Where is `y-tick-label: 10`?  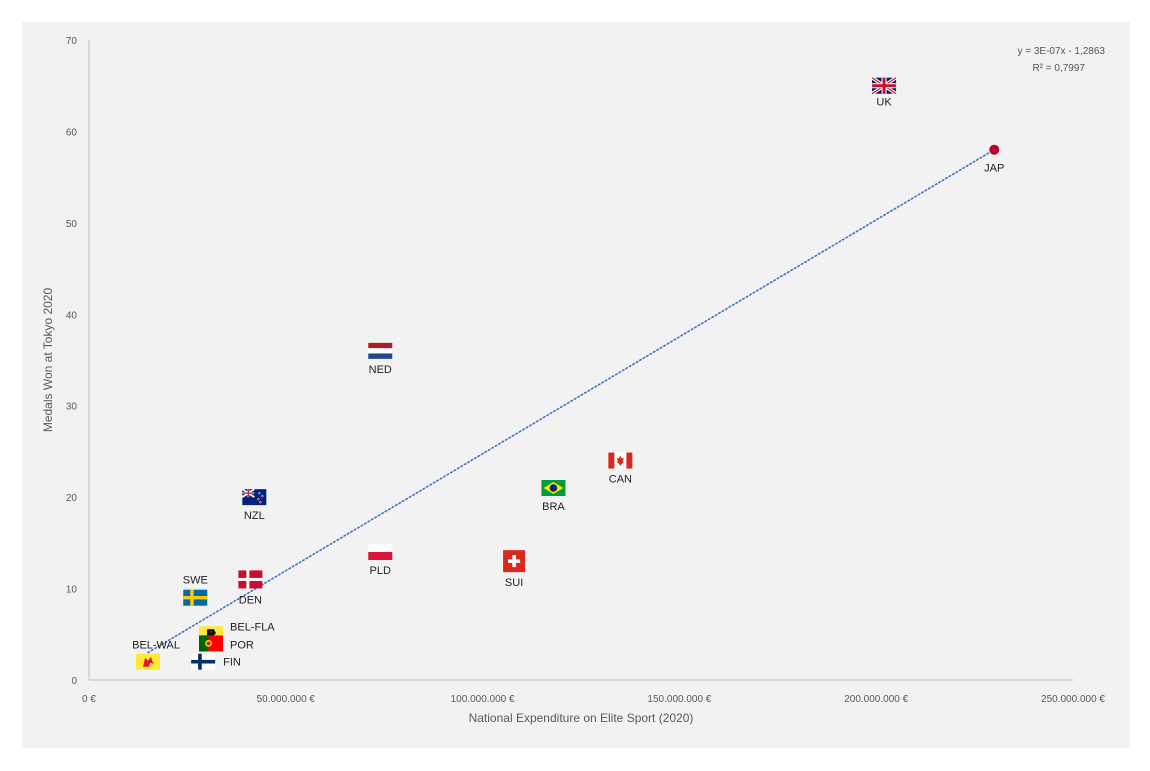 y-tick-label: 10 is located at coordinates (72, 590).